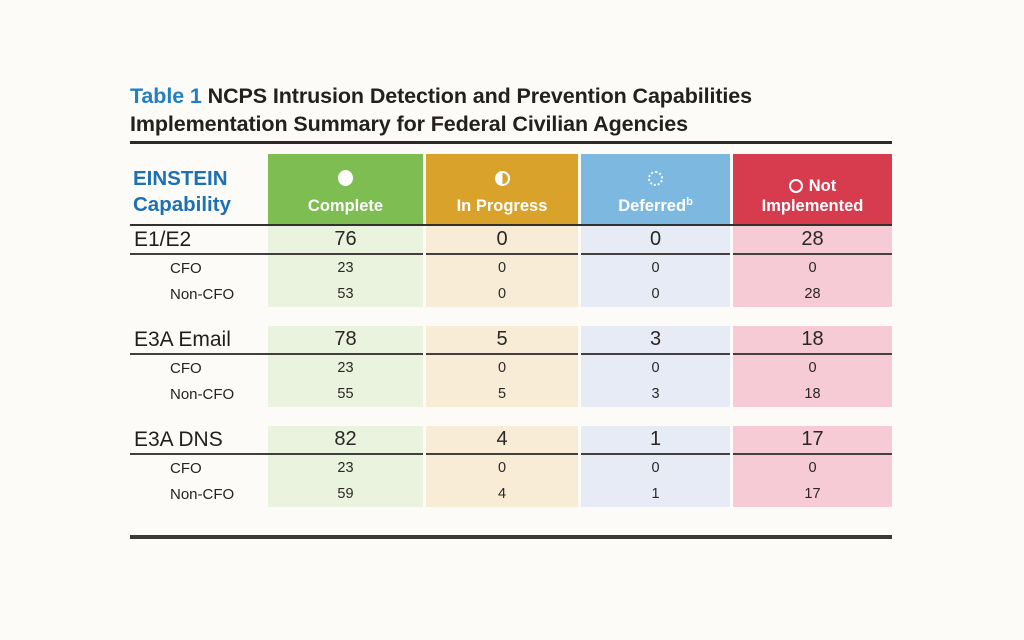 This screenshot has height=640, width=1024. Describe the element at coordinates (812, 440) in the screenshot. I see `cell-dns-not-implemented: 17` at that location.